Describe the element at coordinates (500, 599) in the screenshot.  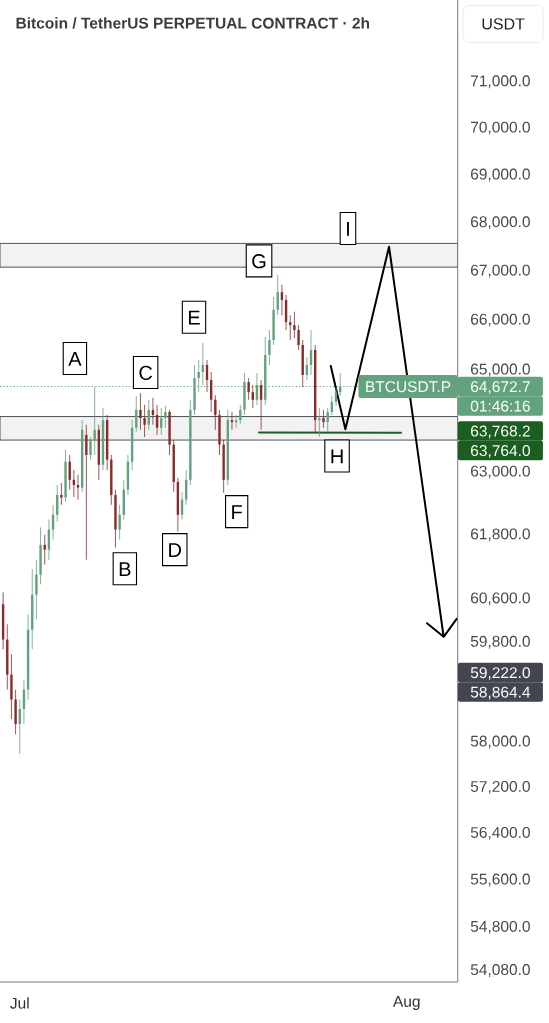
I see `y-tick-label: 60,600.0` at that location.